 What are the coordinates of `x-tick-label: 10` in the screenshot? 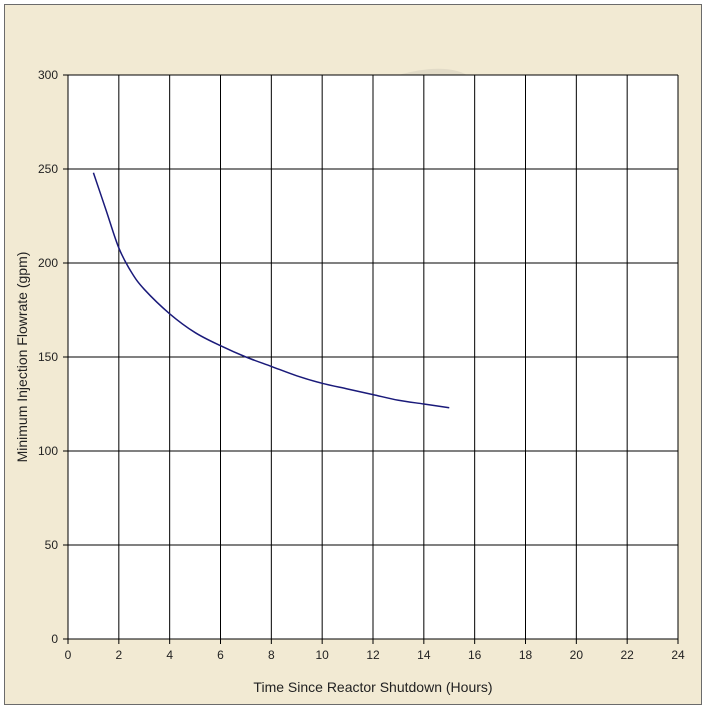 It's located at (322, 655).